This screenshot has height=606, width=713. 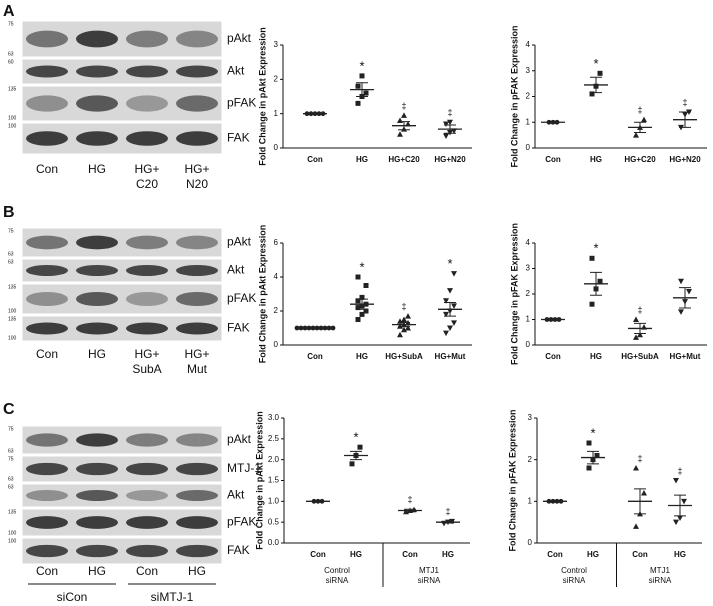 What do you see at coordinates (337, 570) in the screenshot?
I see `group-label: Control` at bounding box center [337, 570].